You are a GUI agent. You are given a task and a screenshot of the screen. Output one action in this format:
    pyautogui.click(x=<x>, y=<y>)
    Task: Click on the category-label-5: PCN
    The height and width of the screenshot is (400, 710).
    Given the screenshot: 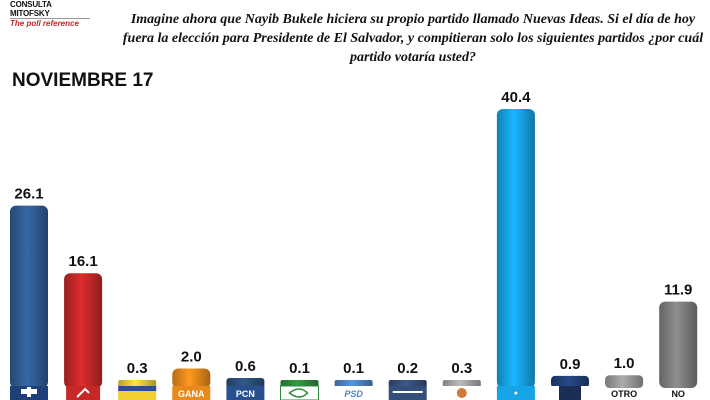 What is the action you would take?
    pyautogui.click(x=245, y=394)
    